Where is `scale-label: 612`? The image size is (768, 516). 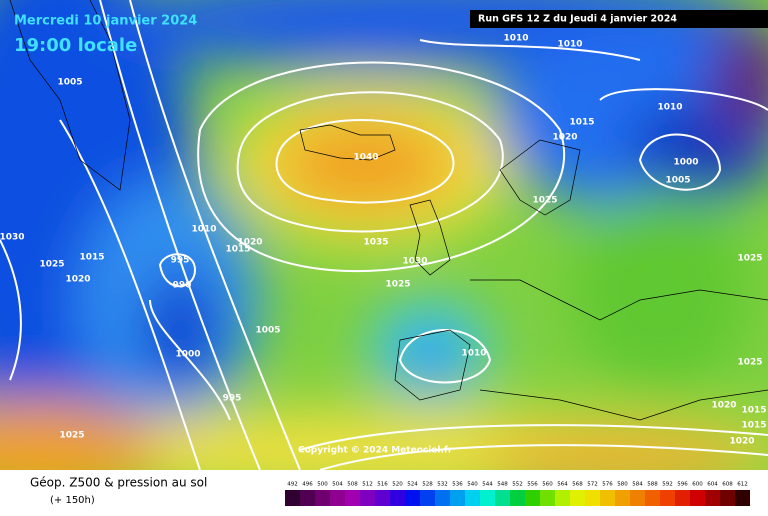 scale-label: 612 is located at coordinates (742, 485).